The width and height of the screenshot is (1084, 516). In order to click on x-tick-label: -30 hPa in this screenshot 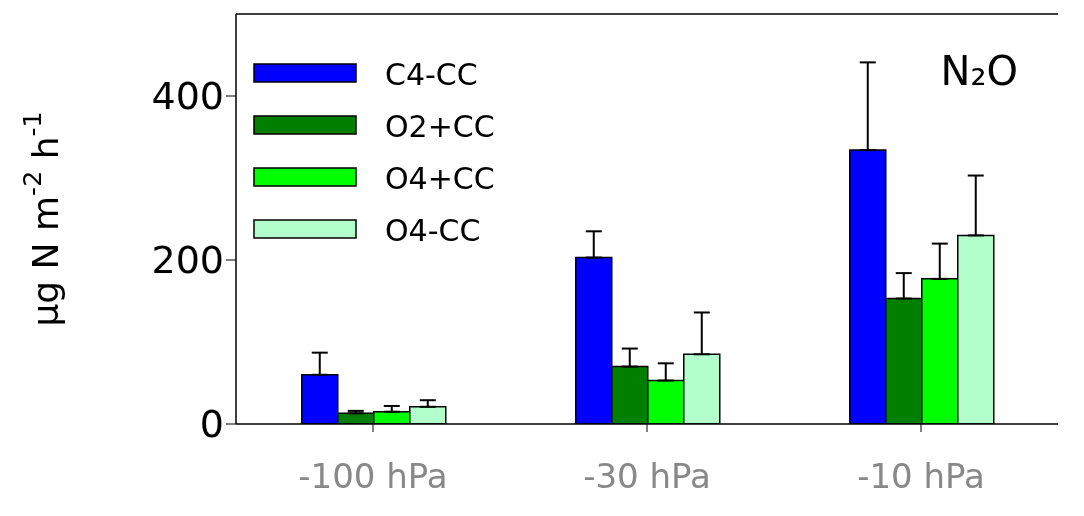, I will do `click(647, 476)`.